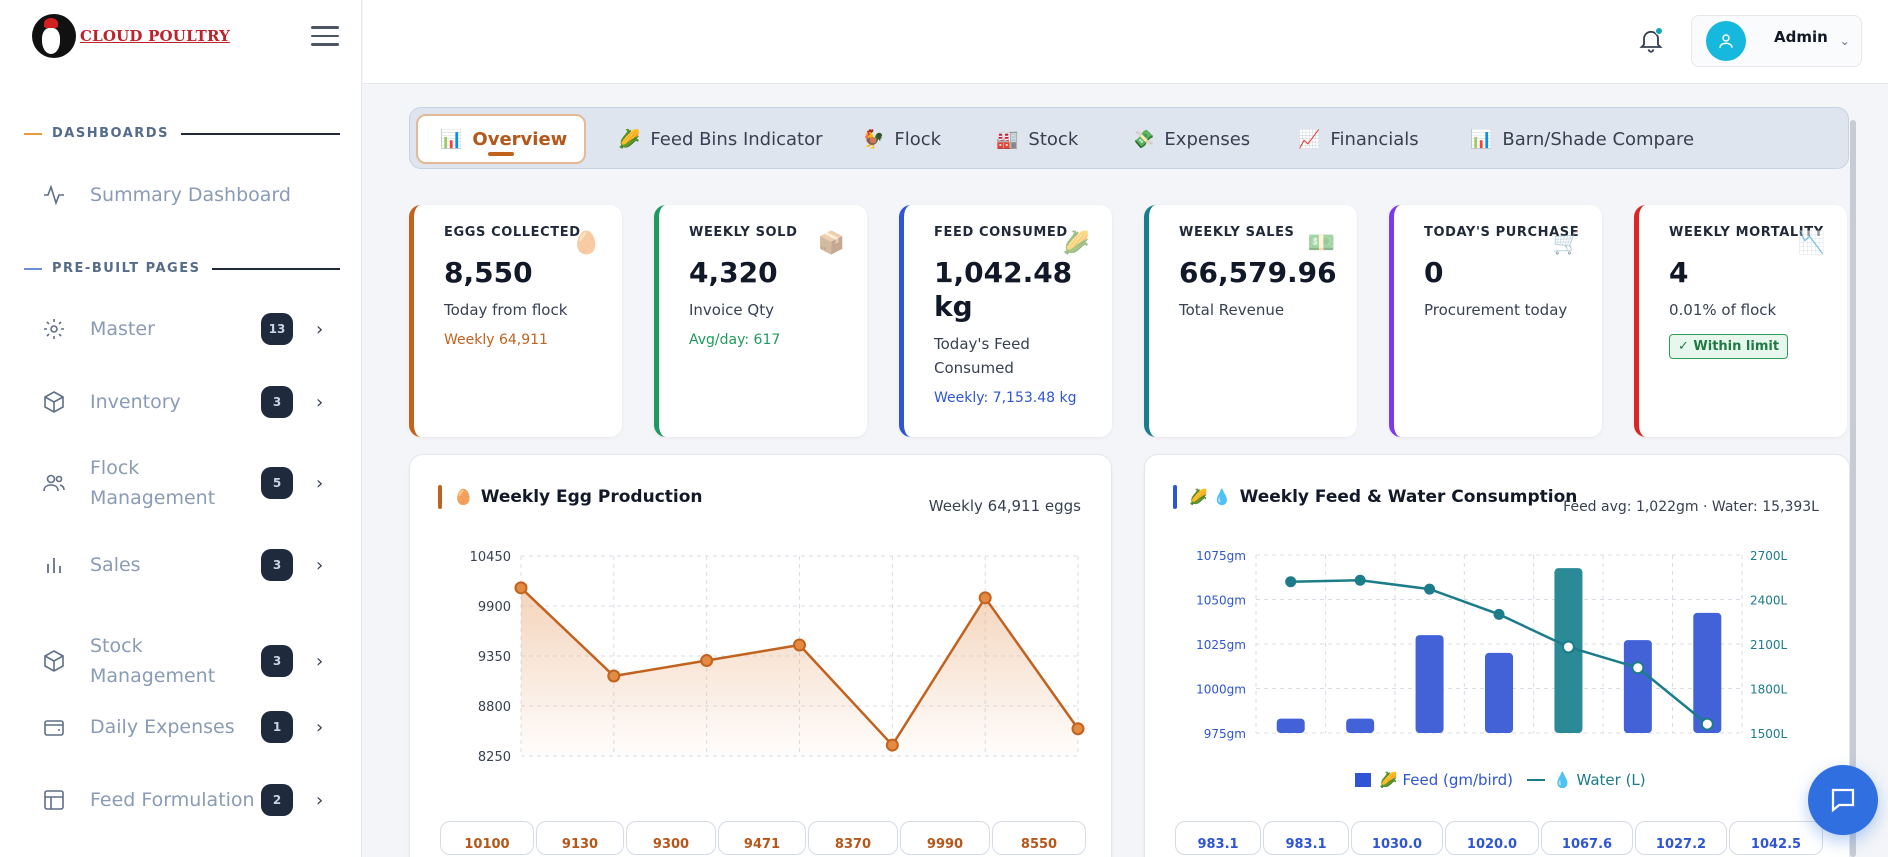 The image size is (1888, 857). Describe the element at coordinates (591, 497) in the screenshot. I see `panel-title-text: Weekly Egg Production` at that location.